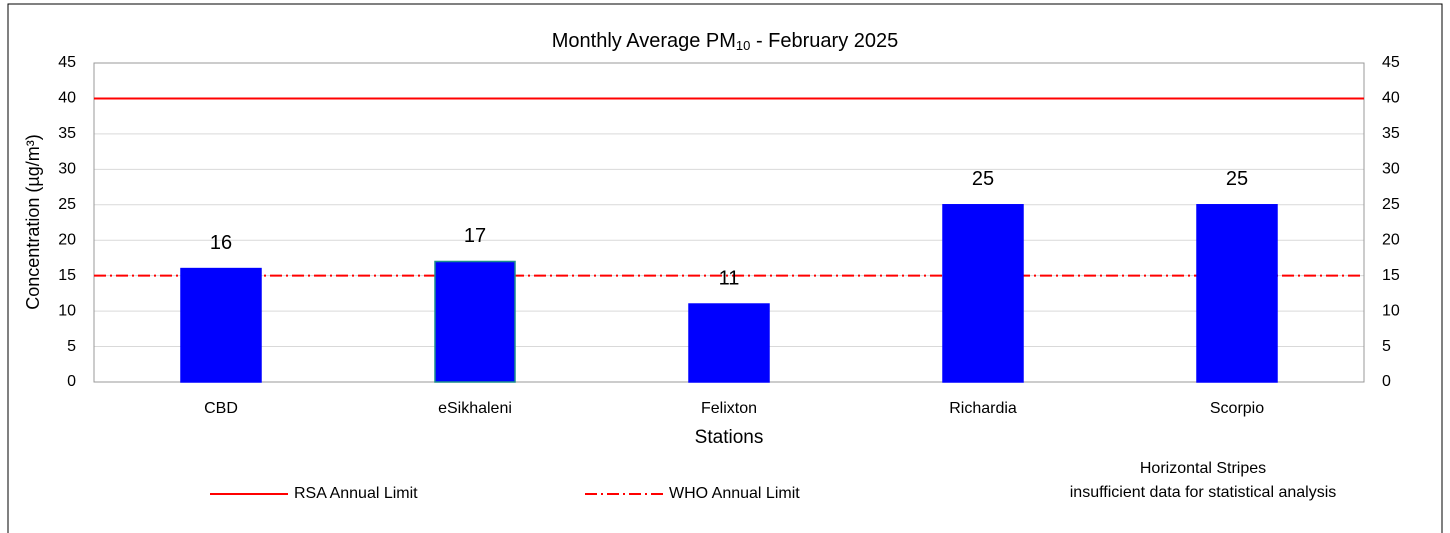 The image size is (1450, 533). I want to click on x-tick-label: CBD, so click(221, 408).